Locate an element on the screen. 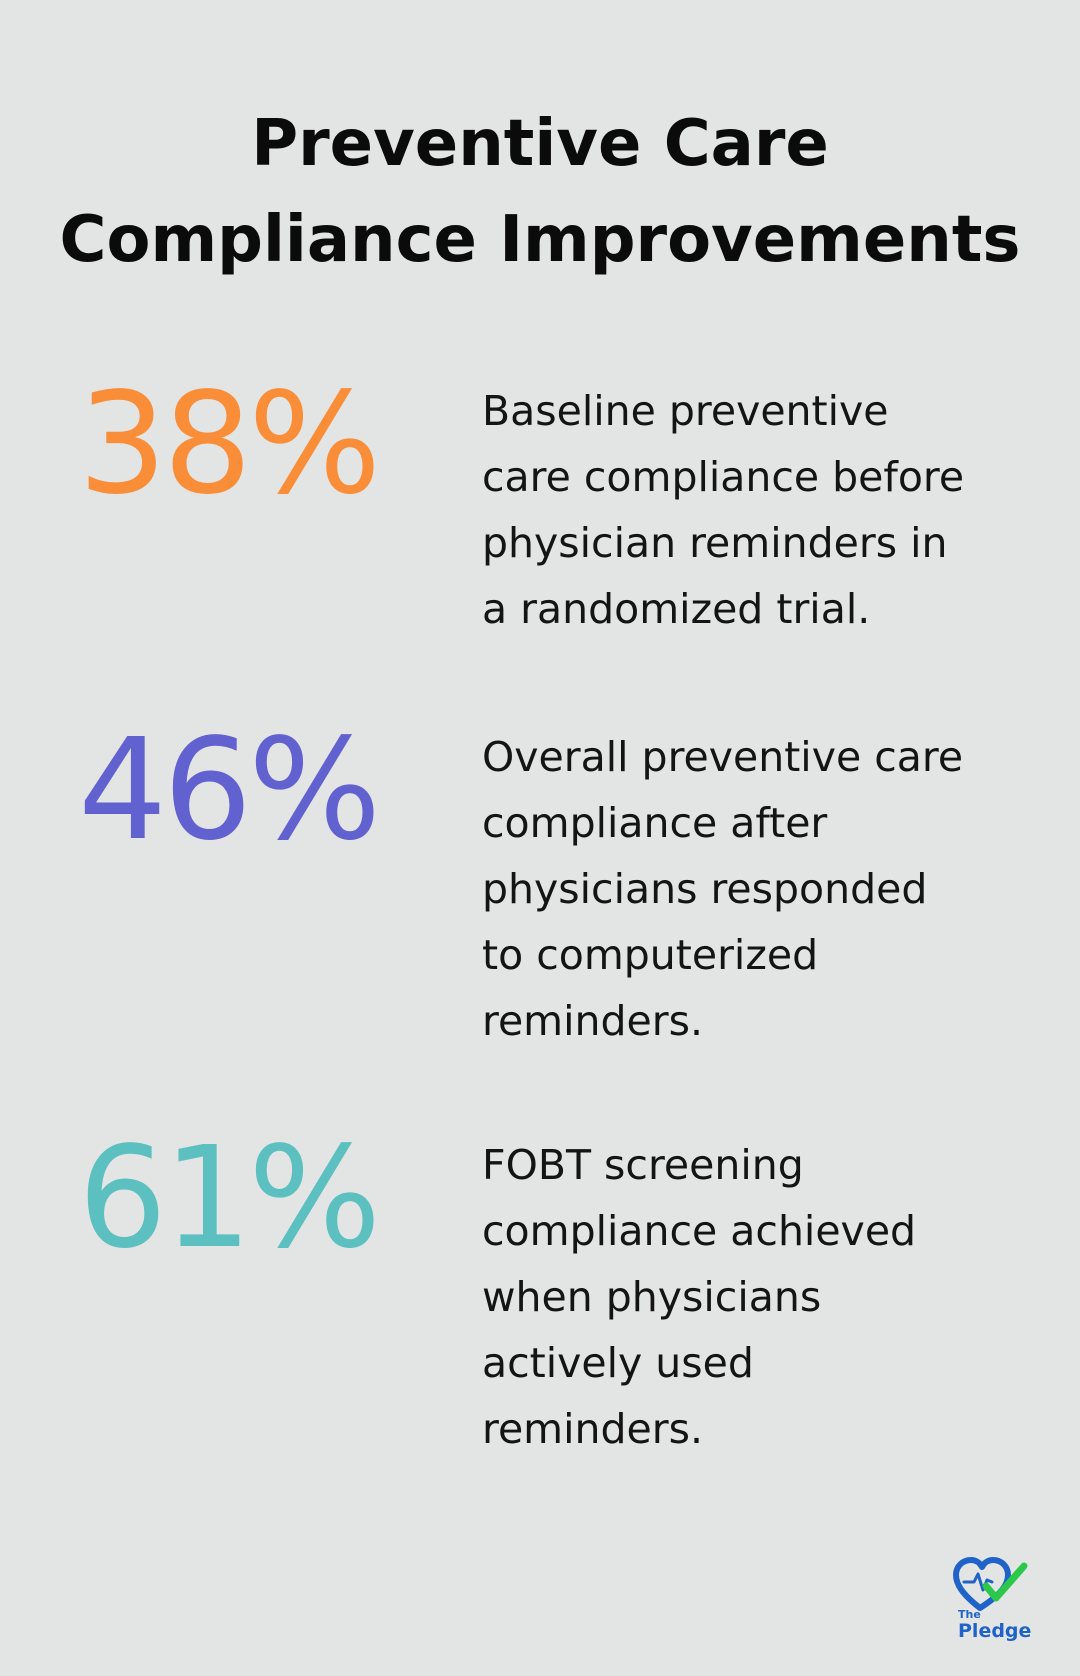 This screenshot has width=1080, height=1676. heart-check-icon is located at coordinates (990, 1584).